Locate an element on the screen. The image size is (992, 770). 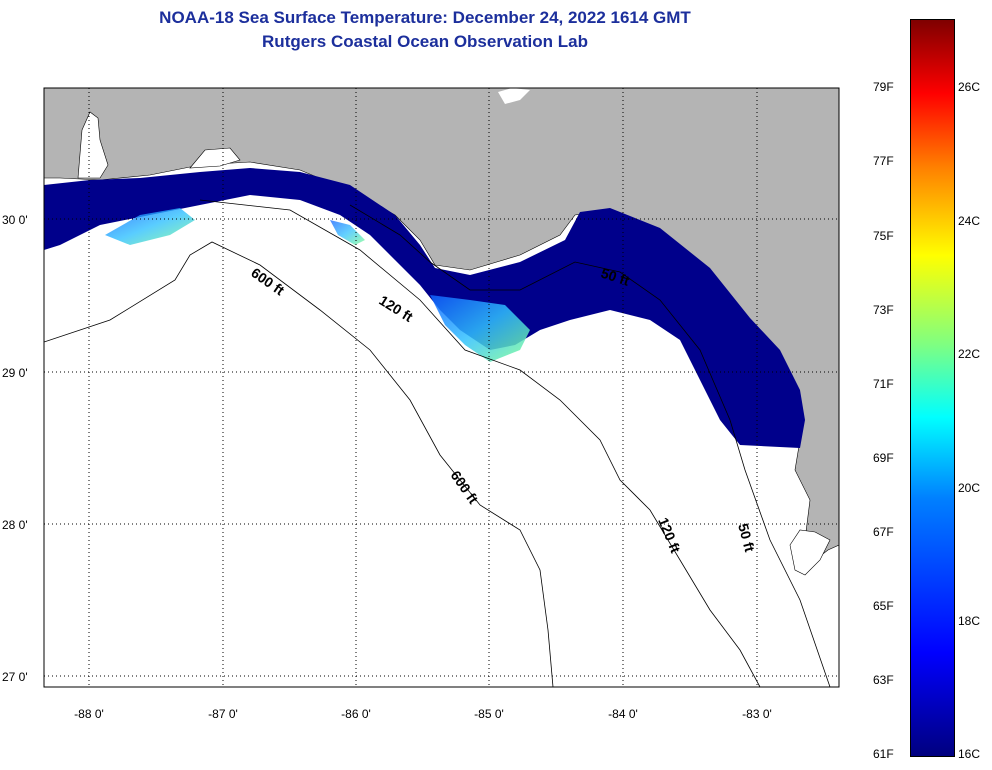
sst-warm-patch-east is located at coordinates (480, 328).